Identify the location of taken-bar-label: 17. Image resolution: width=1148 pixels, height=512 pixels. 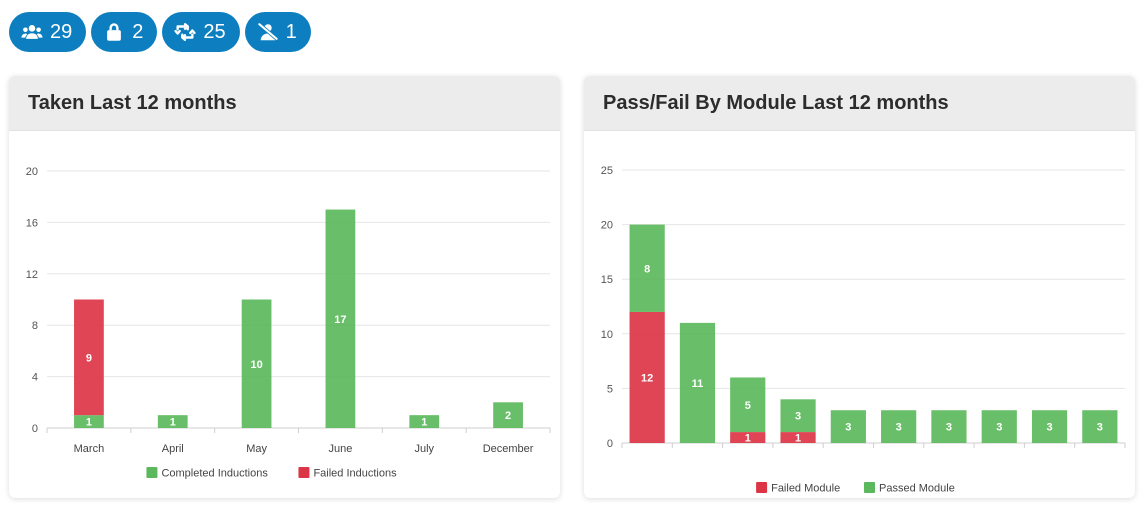
(340, 320).